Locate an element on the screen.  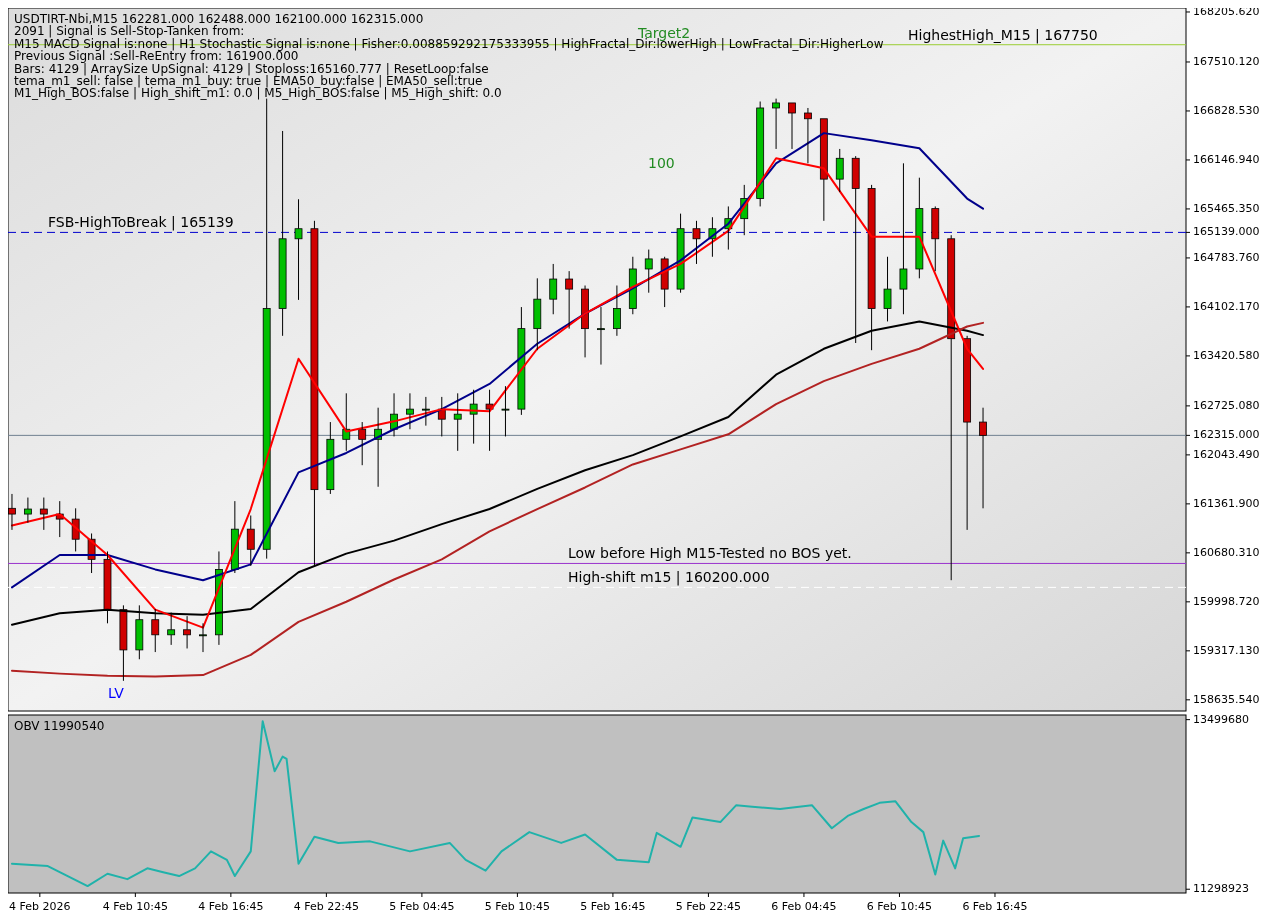
y-tick-label: 159998.720 is located at coordinates (1226, 601).